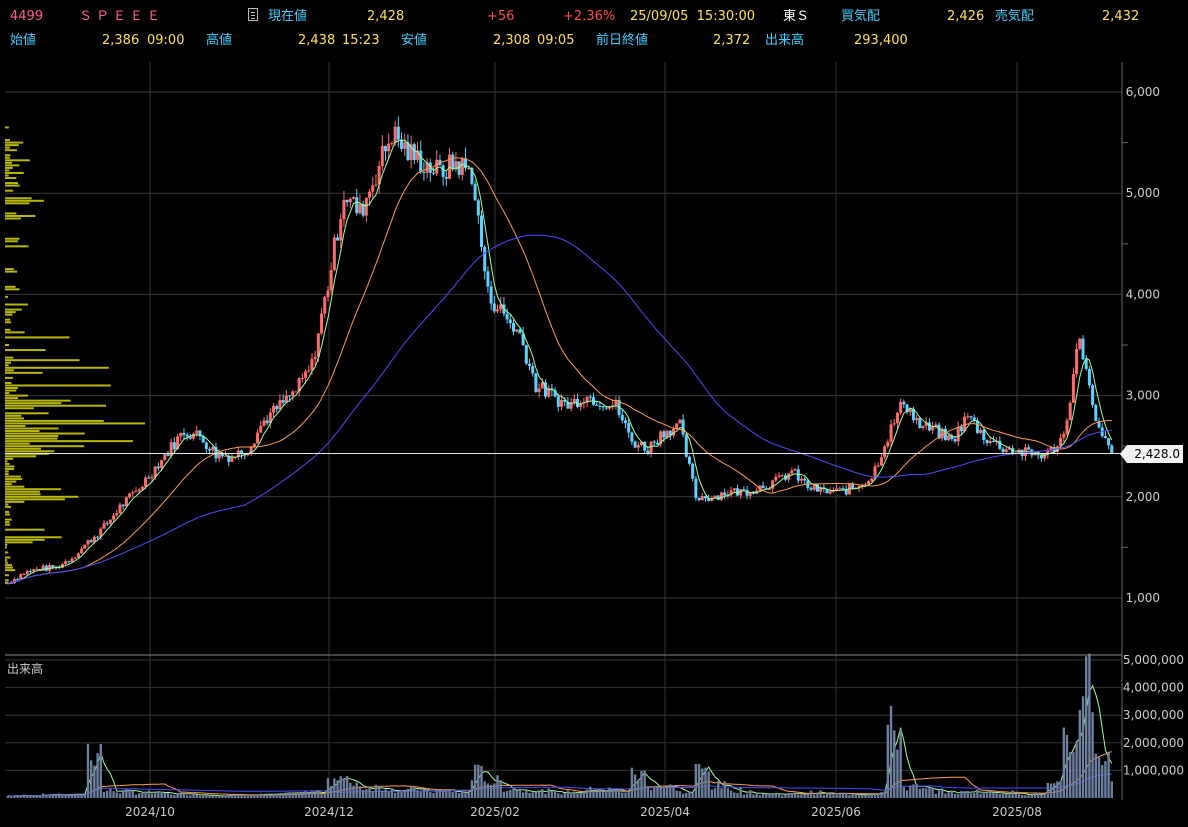 The image size is (1188, 827). Describe the element at coordinates (1153, 660) in the screenshot. I see `volume-tick-label: 5,000,000` at that location.